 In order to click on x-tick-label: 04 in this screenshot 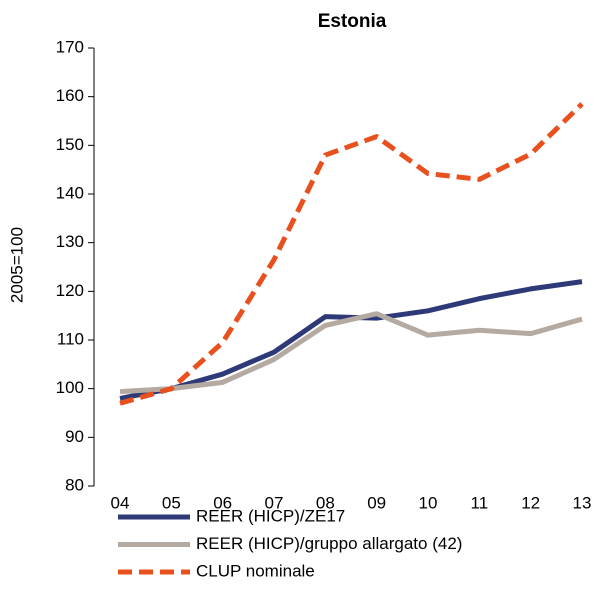, I will do `click(120, 502)`.